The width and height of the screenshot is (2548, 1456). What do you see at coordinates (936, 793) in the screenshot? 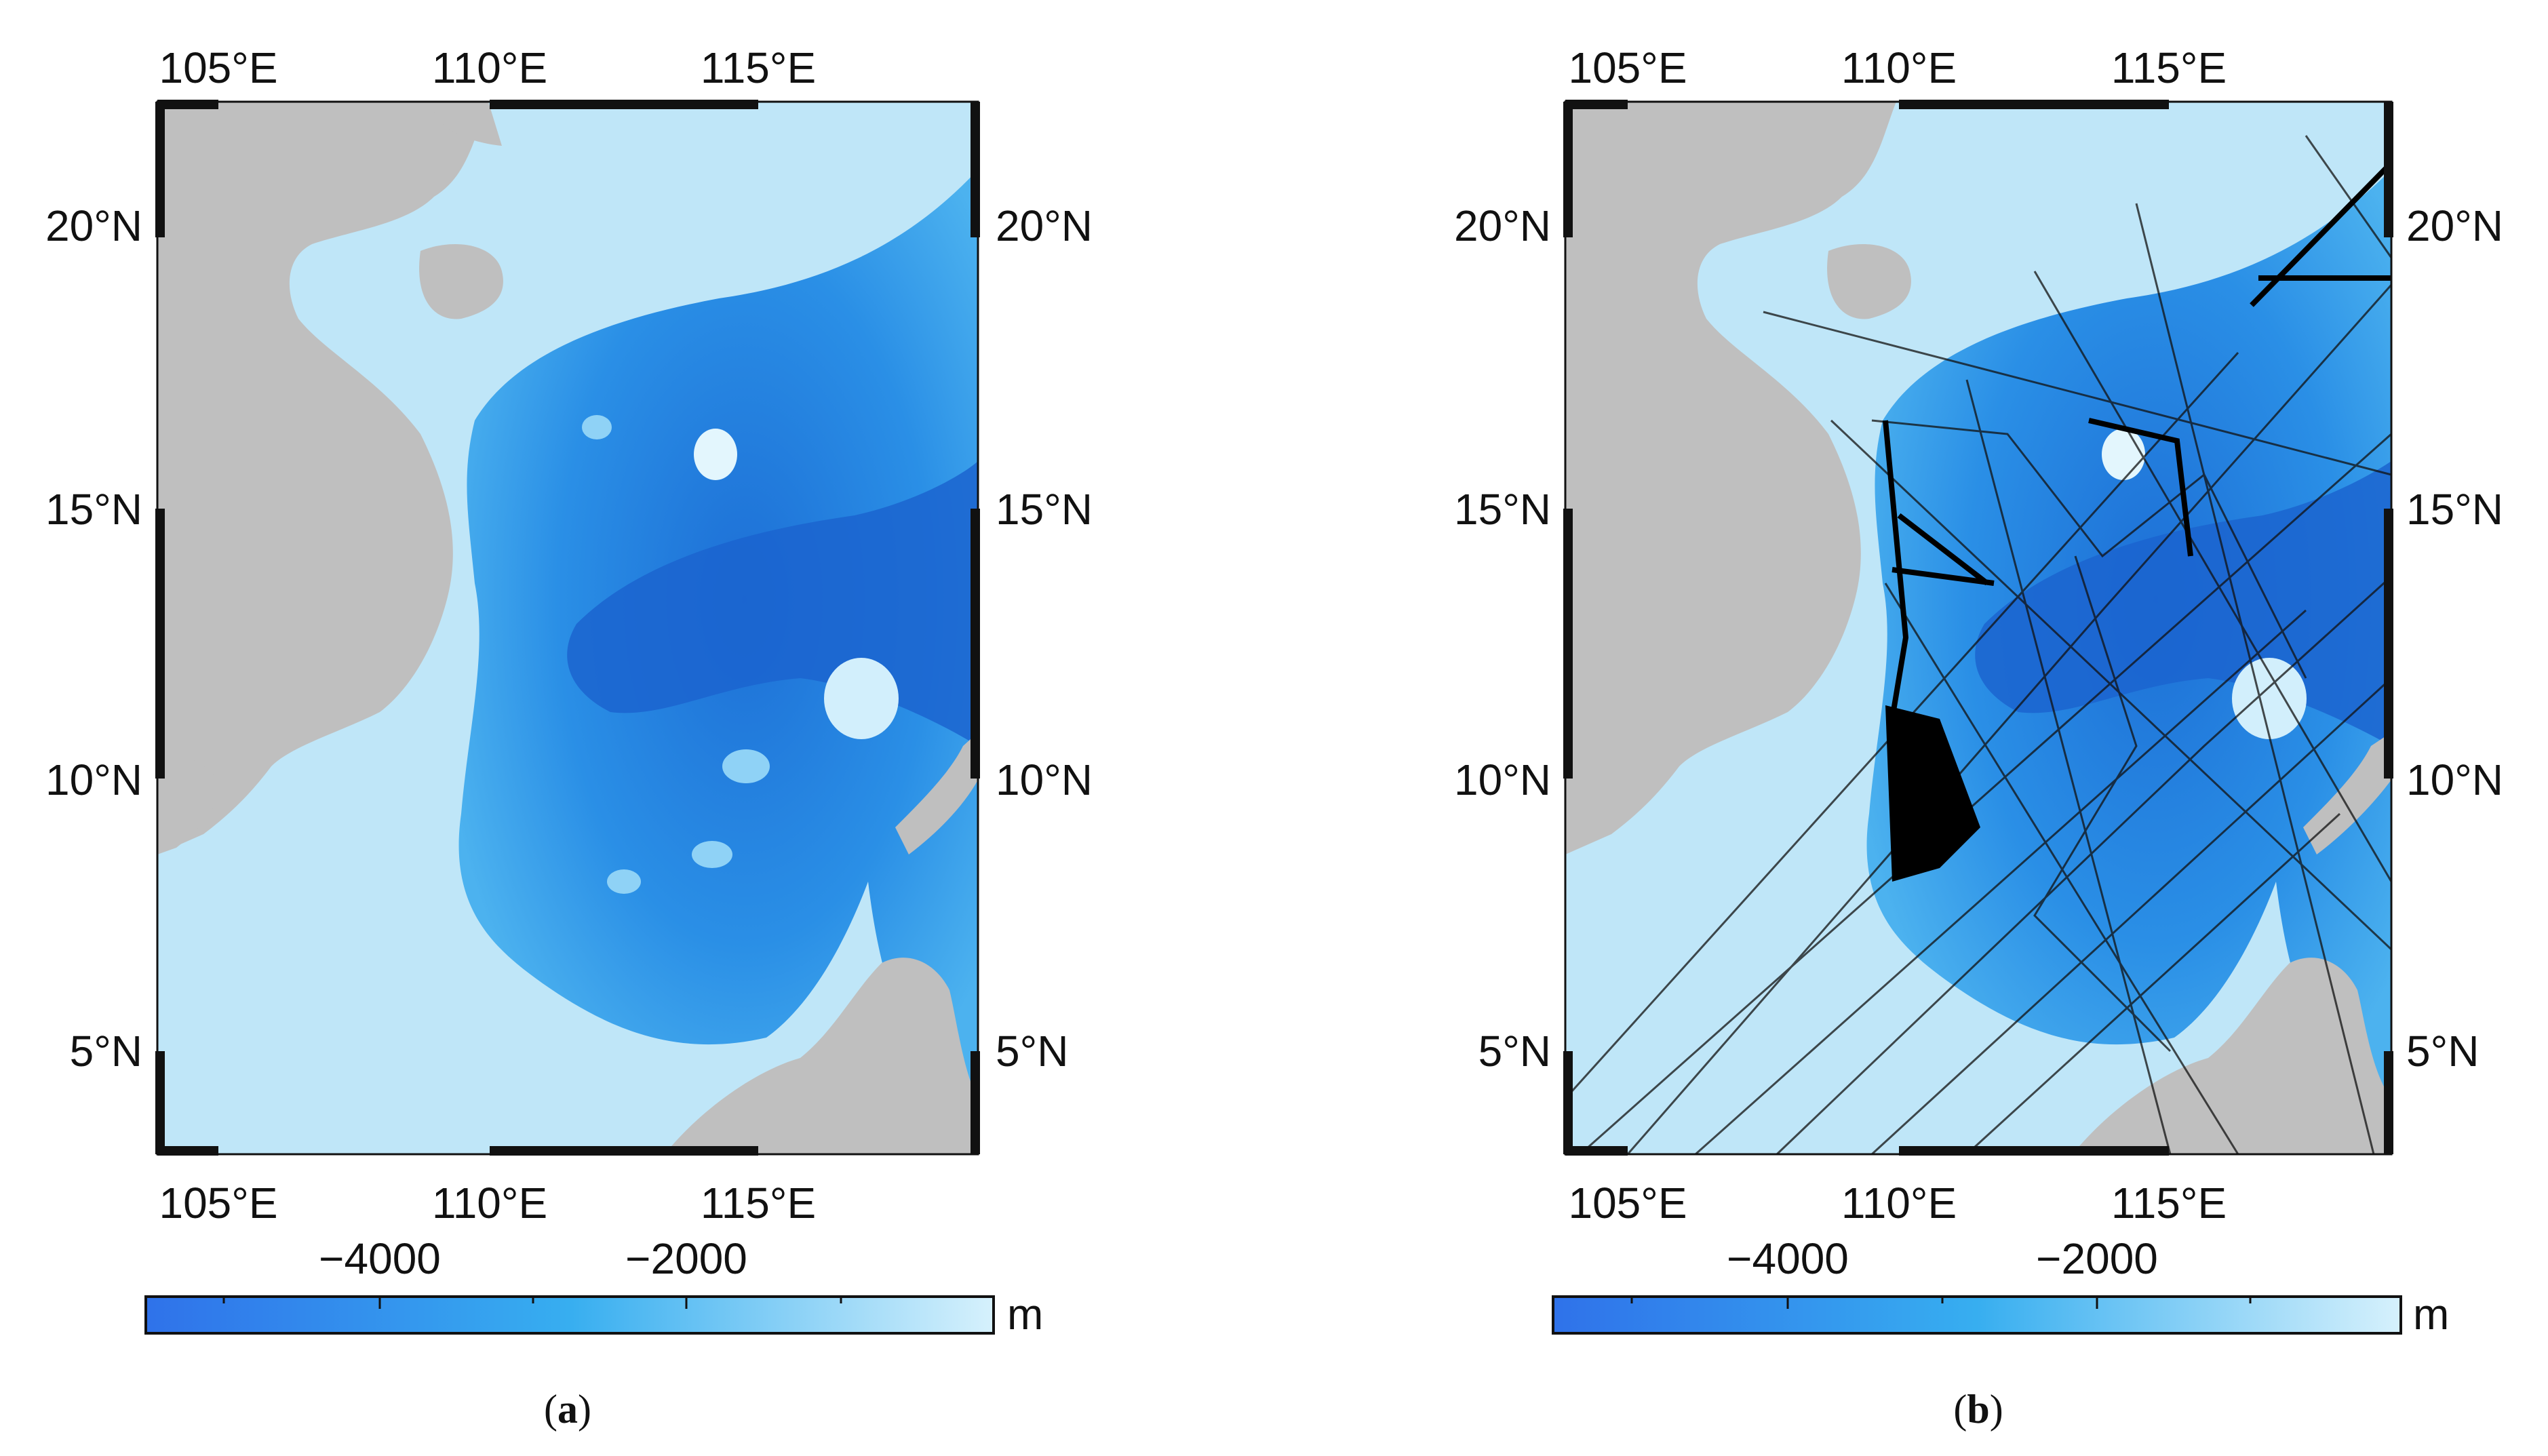
I see `land-palawan-a` at bounding box center [936, 793].